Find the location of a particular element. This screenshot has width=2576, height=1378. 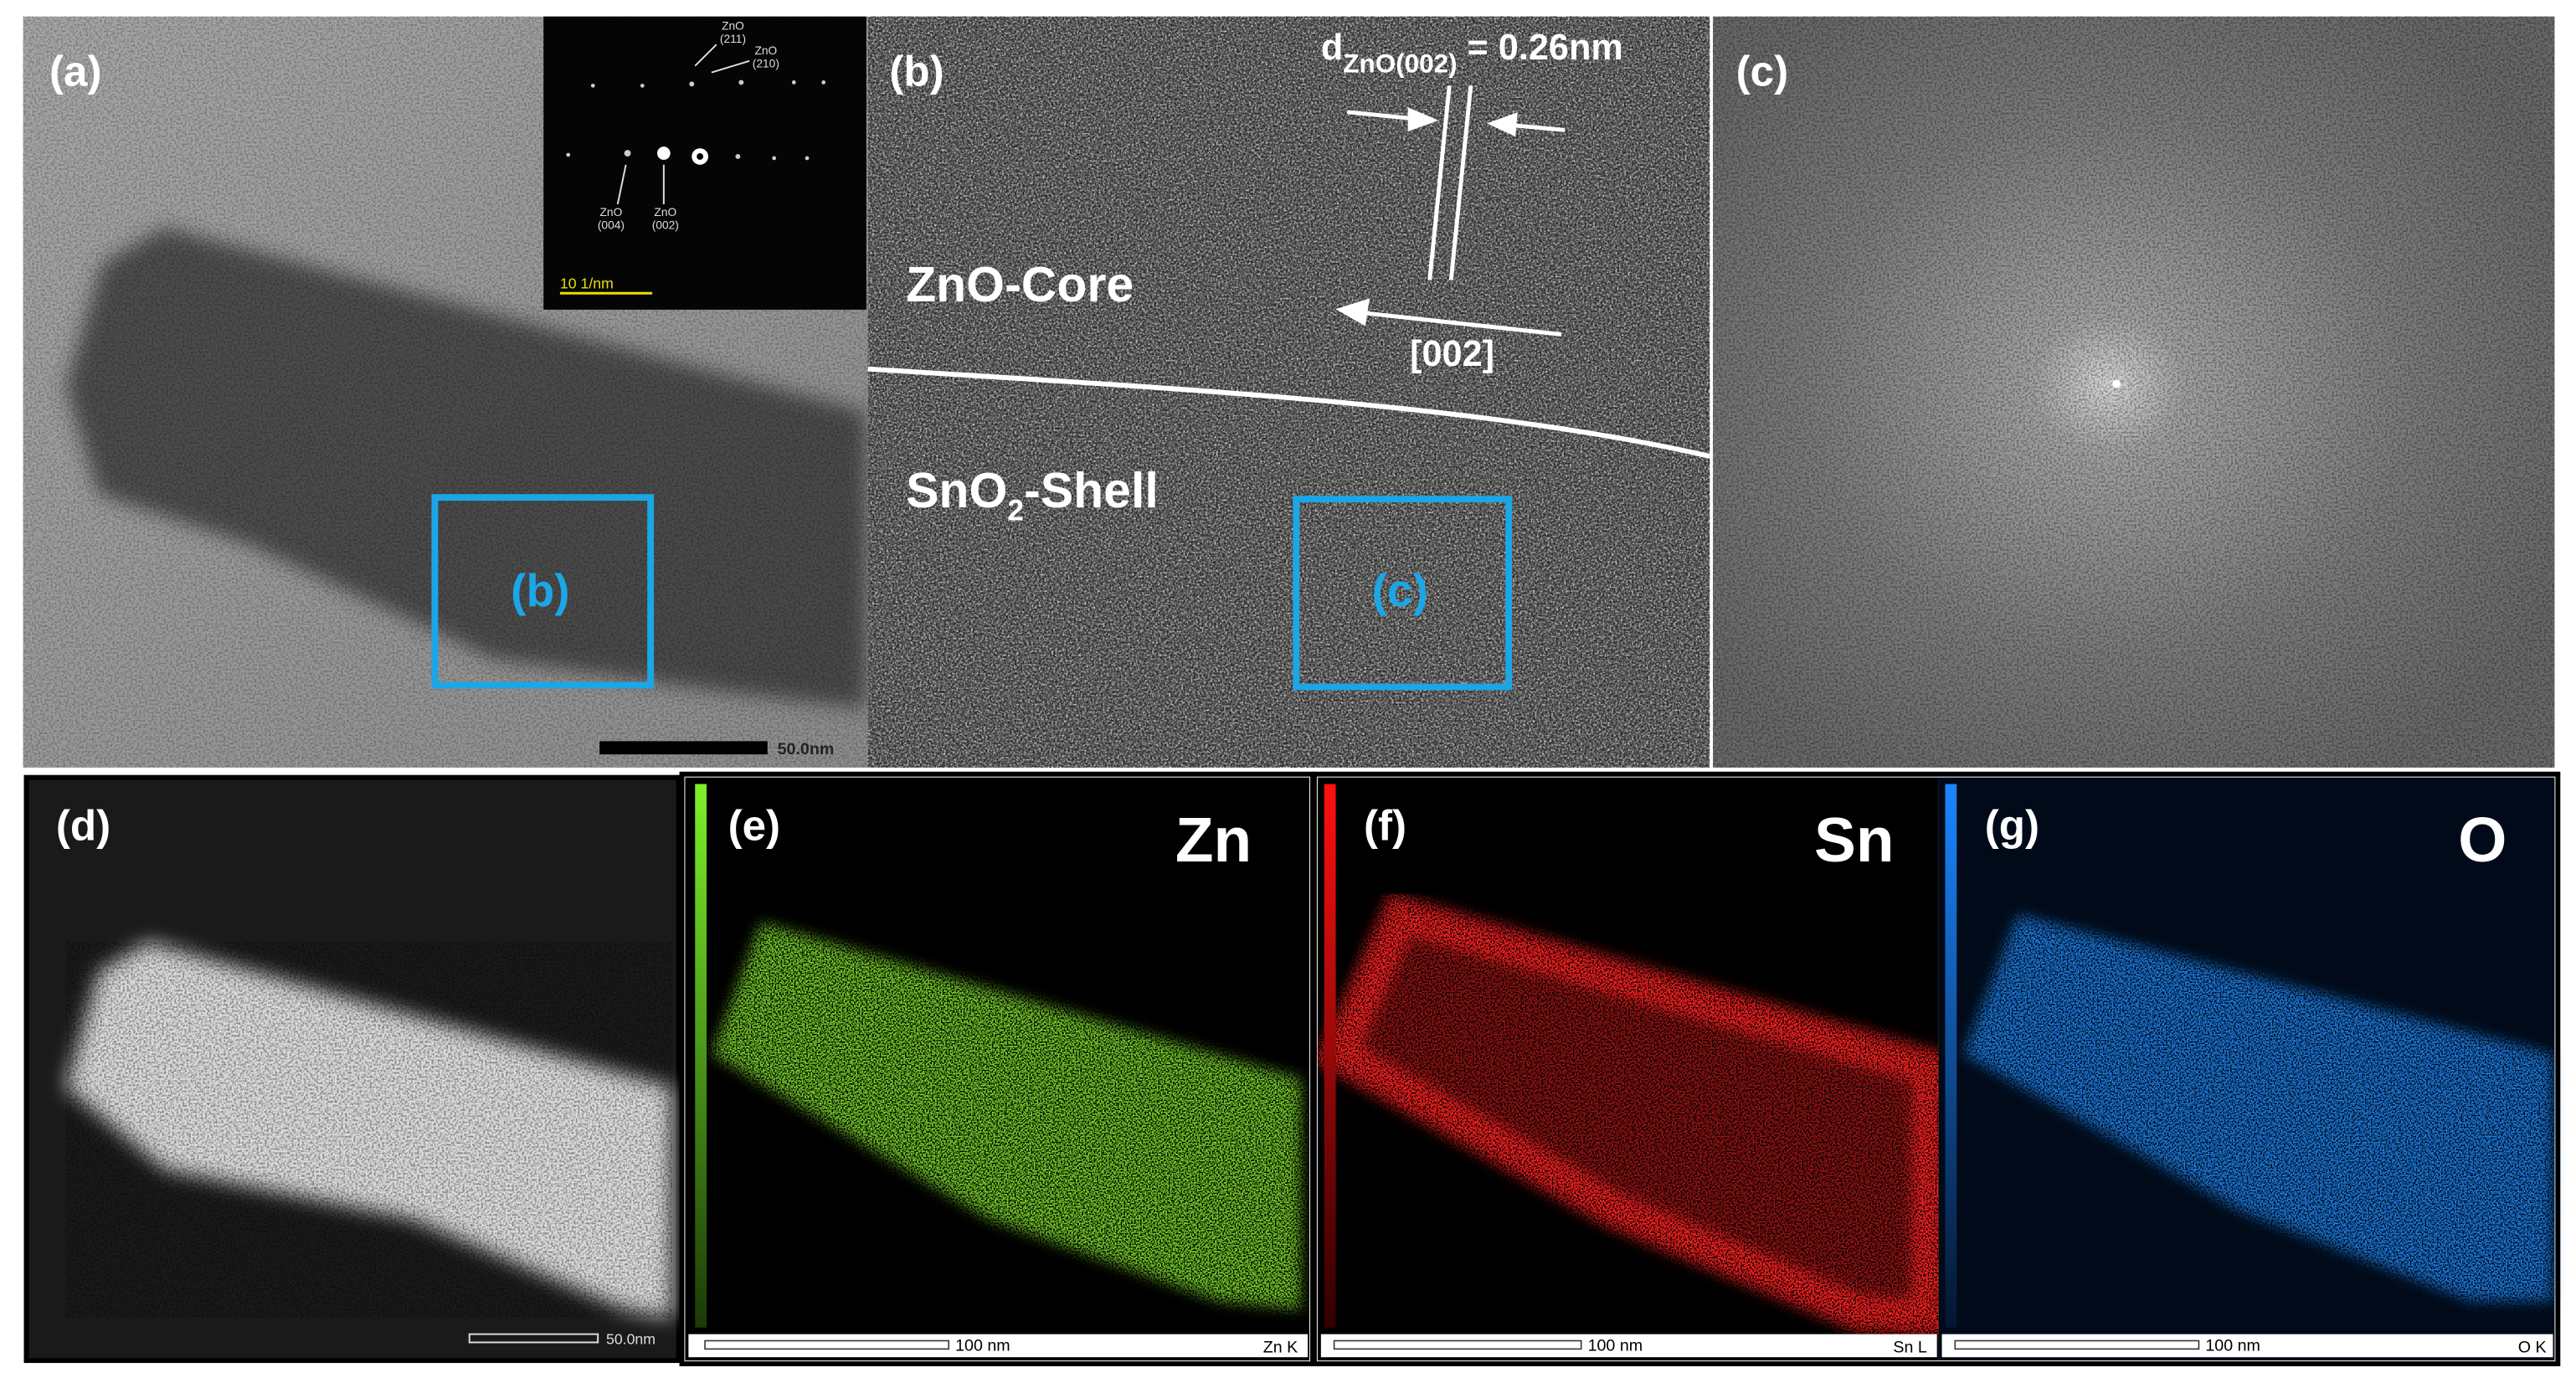

shell-label: SnO2-Shell is located at coordinates (1032, 495).